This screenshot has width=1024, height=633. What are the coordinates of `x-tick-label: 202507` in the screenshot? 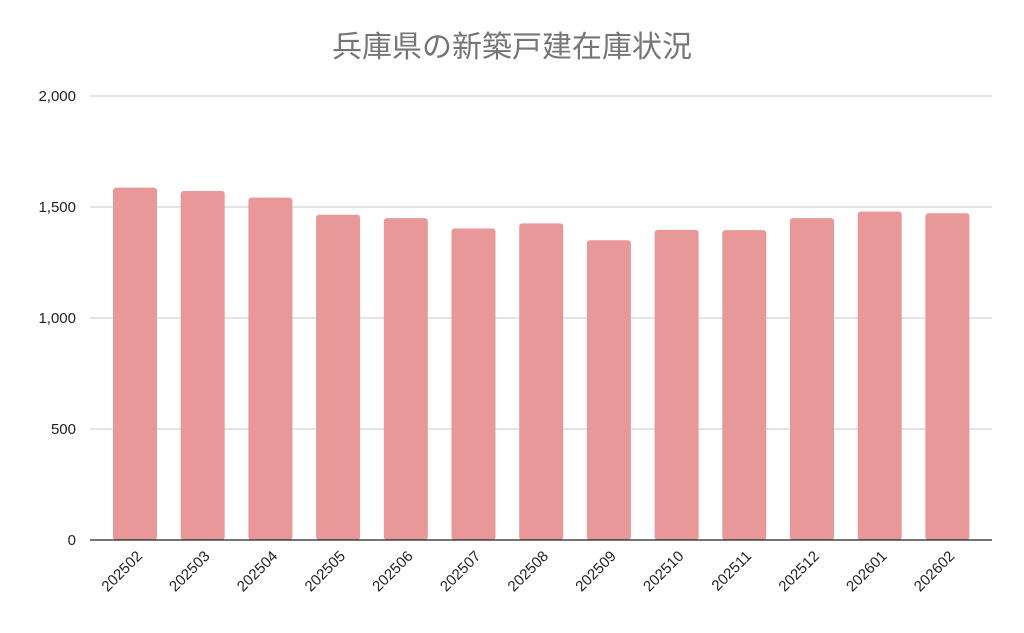 It's located at (460, 571).